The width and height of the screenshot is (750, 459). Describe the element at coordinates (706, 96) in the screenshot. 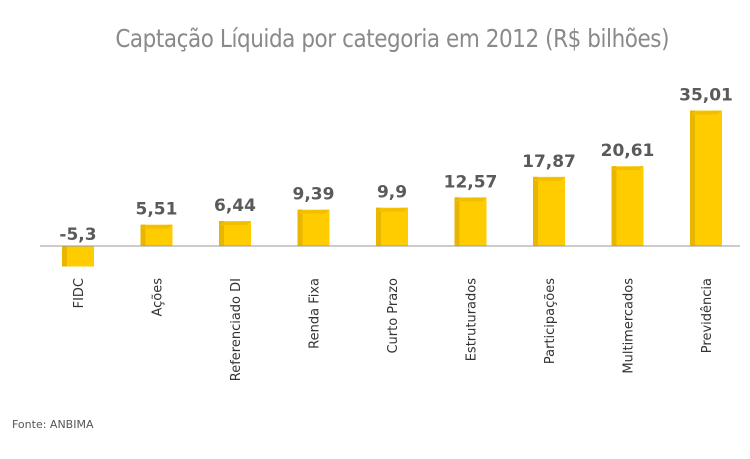

I see `value-label-8: 35,01` at that location.